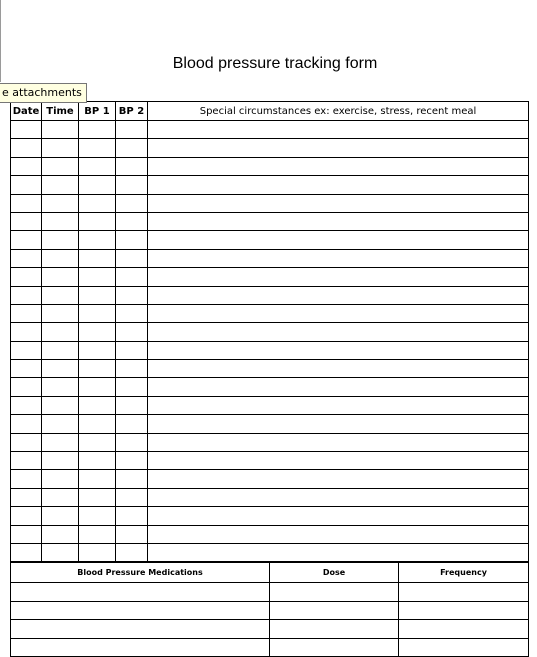 The width and height of the screenshot is (537, 657). What do you see at coordinates (140, 572) in the screenshot?
I see `medication-column-header: Blood Pressure Medications` at bounding box center [140, 572].